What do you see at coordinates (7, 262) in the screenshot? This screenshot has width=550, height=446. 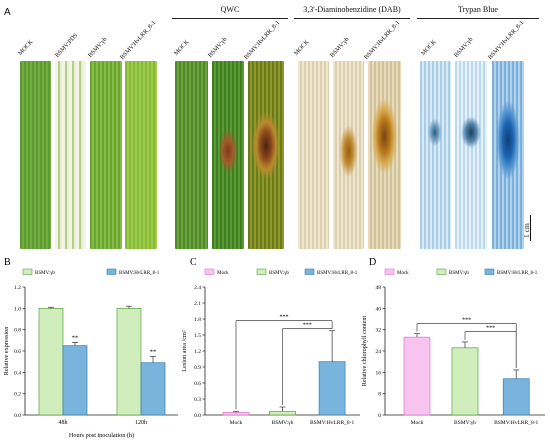 I see `panel-letter: B` at bounding box center [7, 262].